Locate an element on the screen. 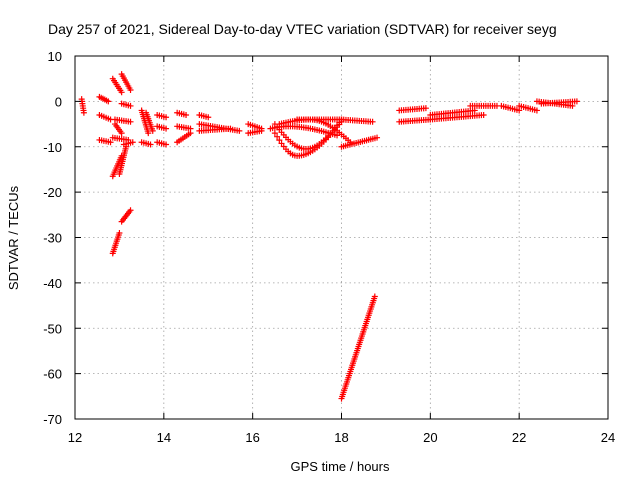  y-tick-label: -10 is located at coordinates (52, 147).